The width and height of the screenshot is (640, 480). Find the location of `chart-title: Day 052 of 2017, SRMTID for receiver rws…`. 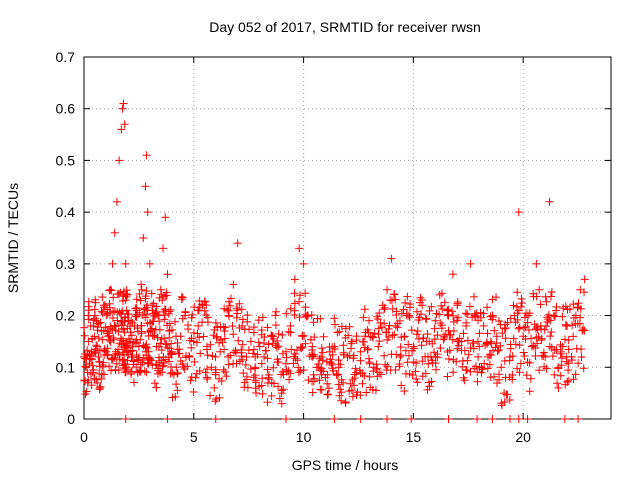

chart-title: Day 052 of 2017, SRMTID for receiver rws… is located at coordinates (345, 27).